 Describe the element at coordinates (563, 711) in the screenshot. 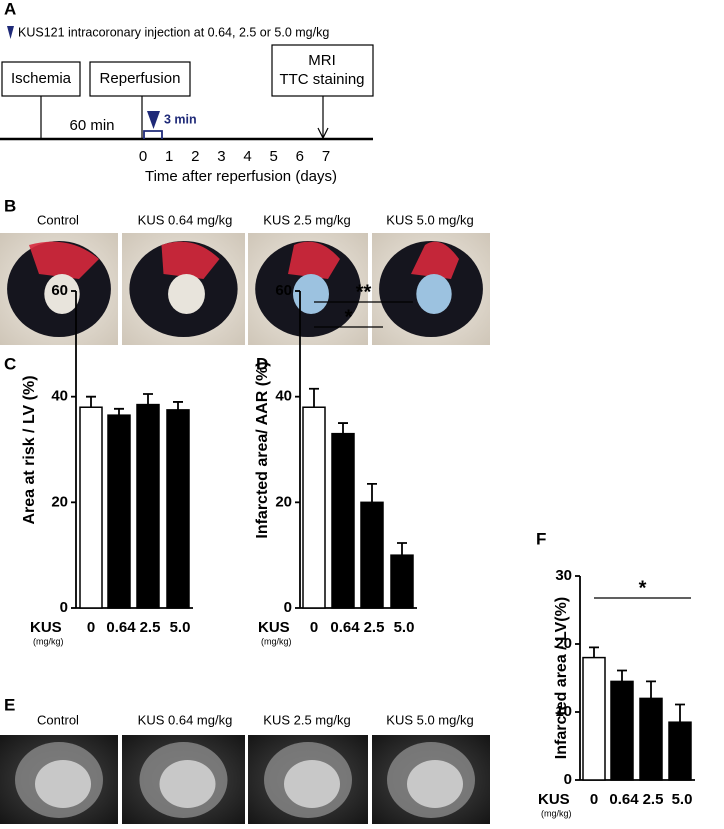

I see `y-tick-label: 10` at that location.